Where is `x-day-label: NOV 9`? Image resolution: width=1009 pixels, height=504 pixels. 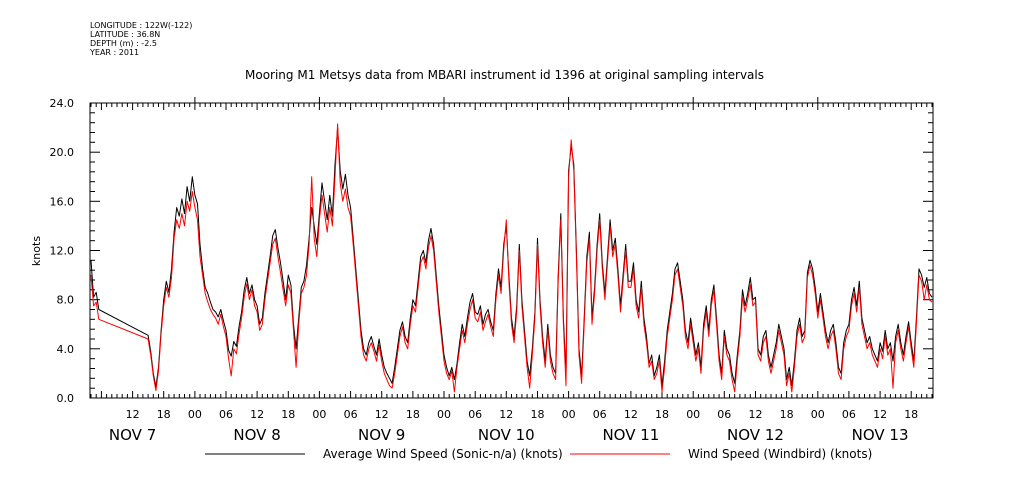
x-day-label: NOV 9 is located at coordinates (381, 435).